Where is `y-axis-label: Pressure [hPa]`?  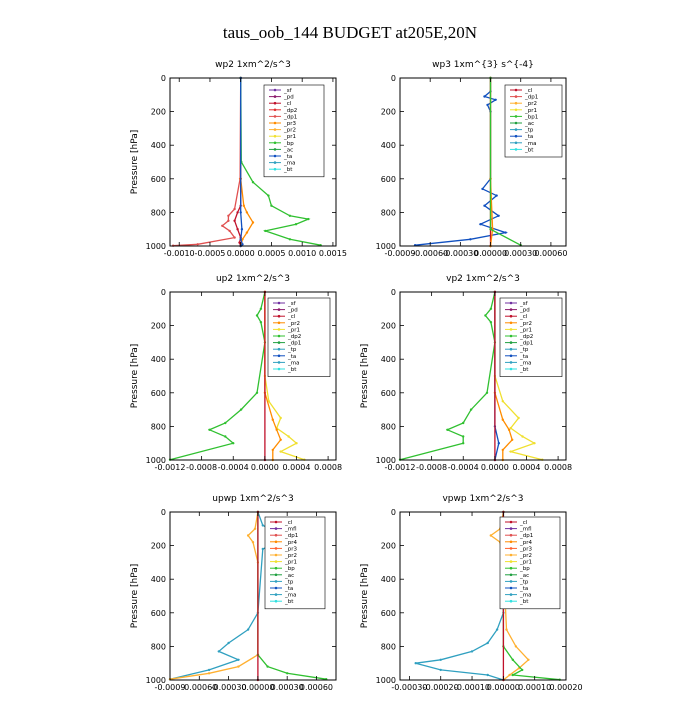 y-axis-label: Pressure [hPa] is located at coordinates (135, 376).